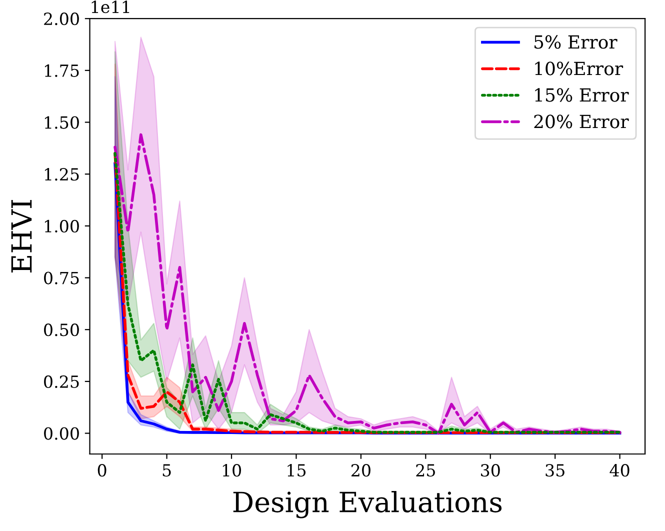 Image resolution: width=665 pixels, height=531 pixels. I want to click on y-tick-label: 0.00, so click(61, 433).